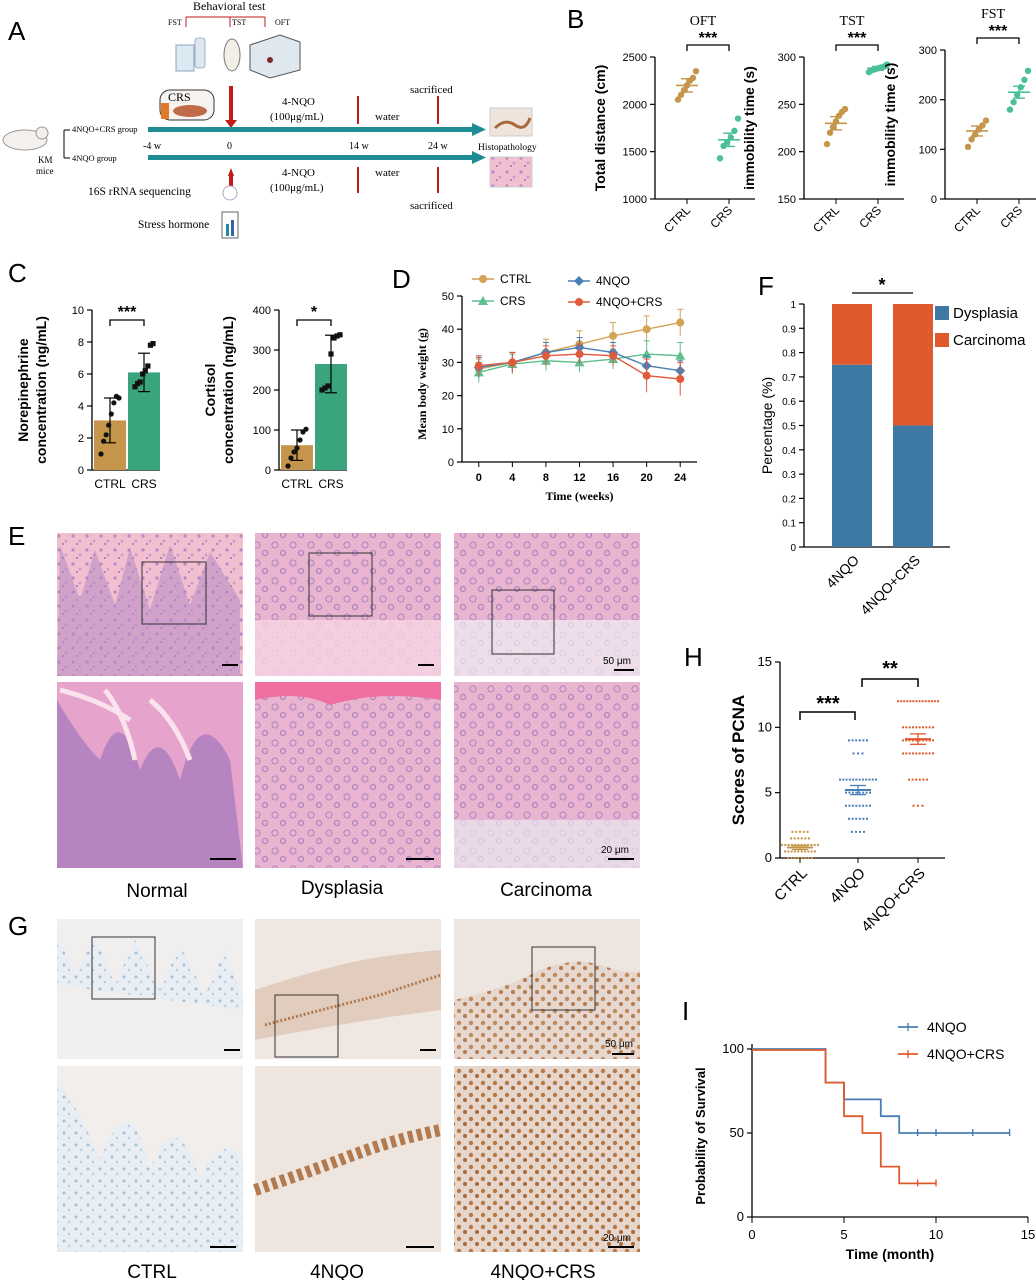 The height and width of the screenshot is (1280, 1036). Describe the element at coordinates (262, 351) in the screenshot. I see `y-tick-label: 300` at that location.